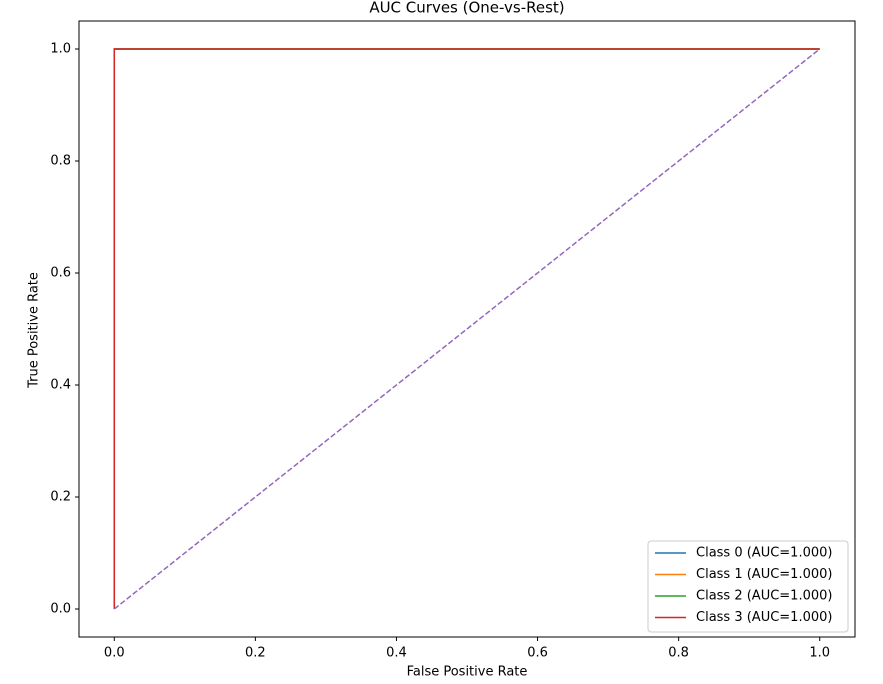 This screenshot has height=684, width=883. What do you see at coordinates (467, 672) in the screenshot?
I see `x-axis-label: False Positive Rate` at bounding box center [467, 672].